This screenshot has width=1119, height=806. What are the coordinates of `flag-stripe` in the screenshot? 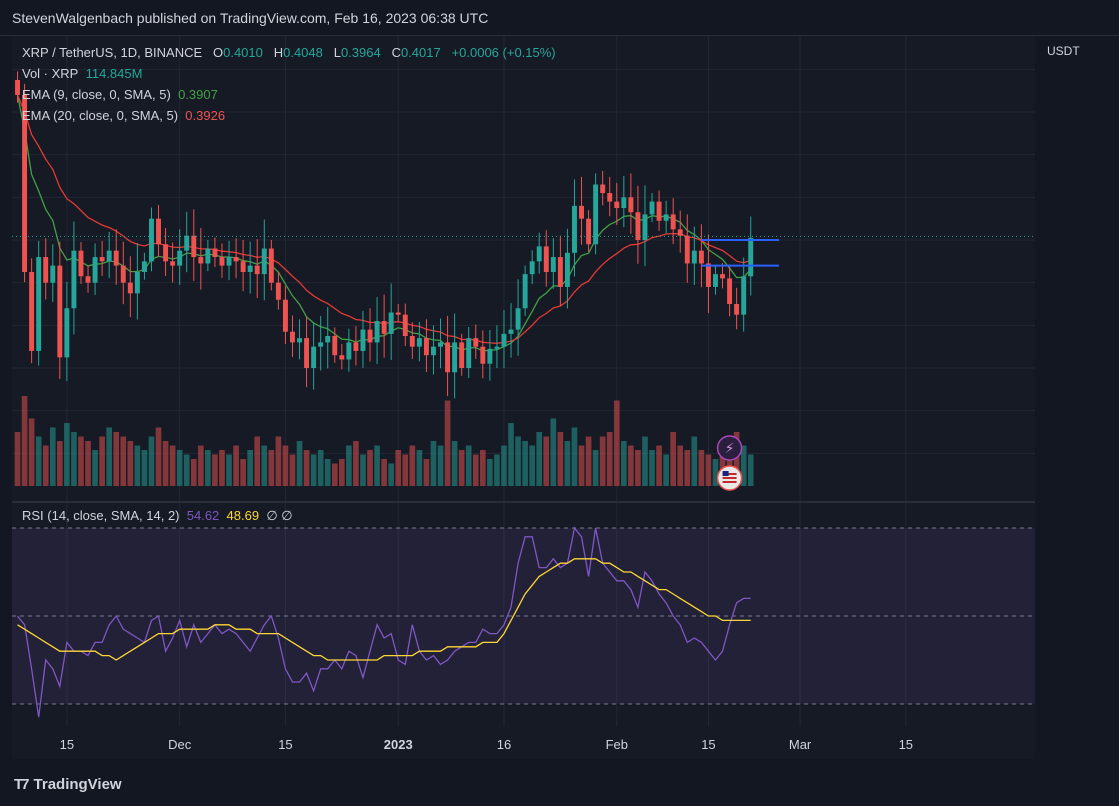 It's located at (729, 482).